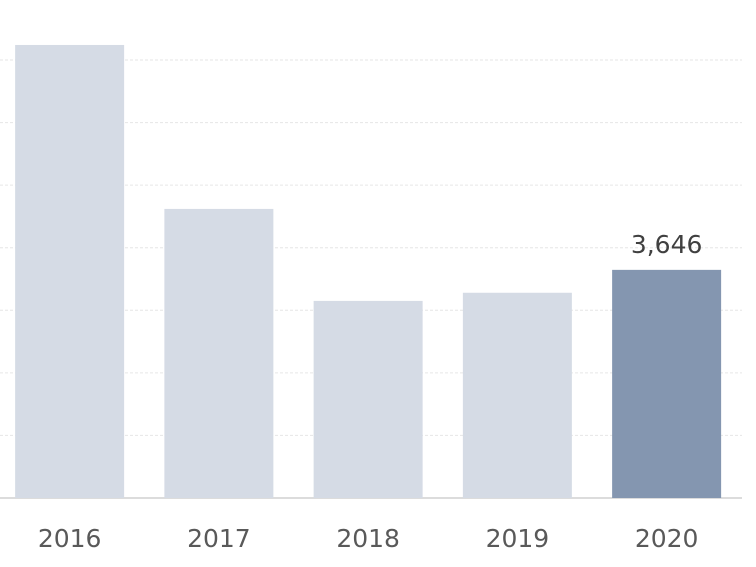 The height and width of the screenshot is (567, 756). What do you see at coordinates (667, 244) in the screenshot?
I see `data-label: 3,646` at bounding box center [667, 244].